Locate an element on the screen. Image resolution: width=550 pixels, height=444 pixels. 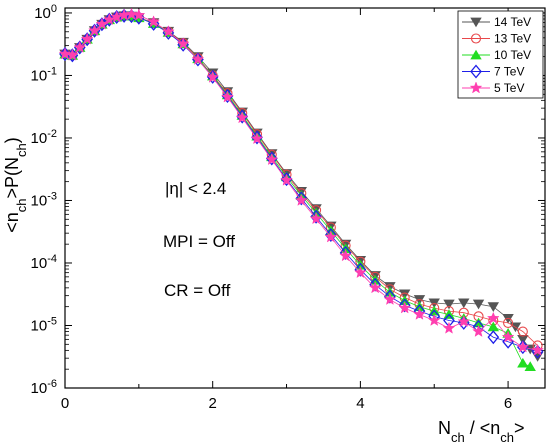
legend: 14 TeV 13 TeV 10 TeV 7 TeV 5 TeV is located at coordinates (500, 54).